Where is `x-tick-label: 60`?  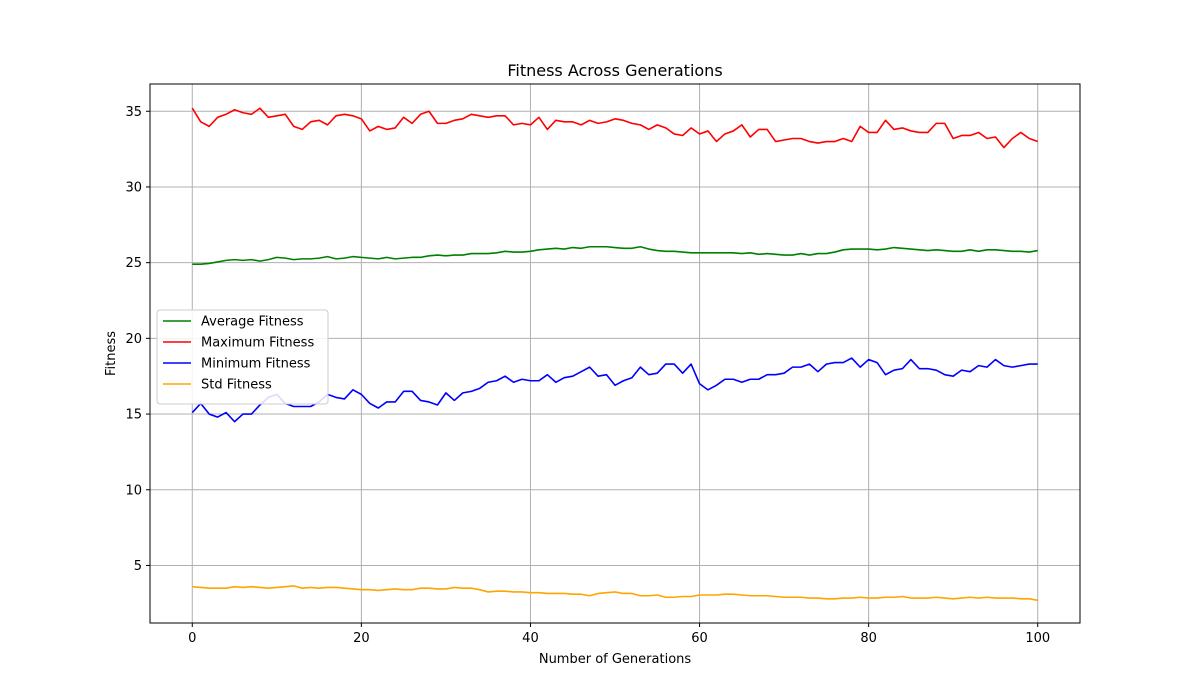 x-tick-label: 60 is located at coordinates (699, 638).